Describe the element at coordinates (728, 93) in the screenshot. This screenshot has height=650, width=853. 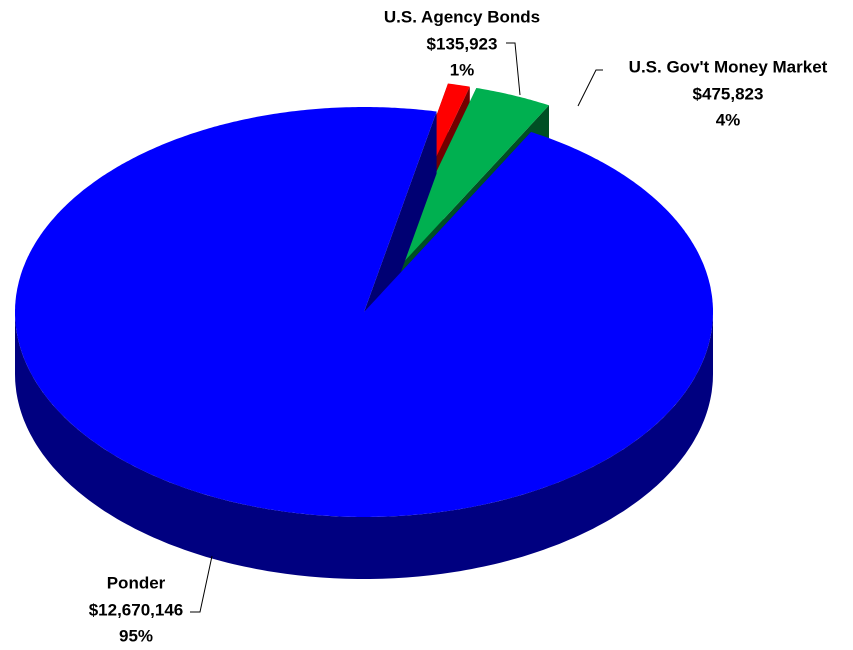
I see `slice-value-label: $475,823` at that location.